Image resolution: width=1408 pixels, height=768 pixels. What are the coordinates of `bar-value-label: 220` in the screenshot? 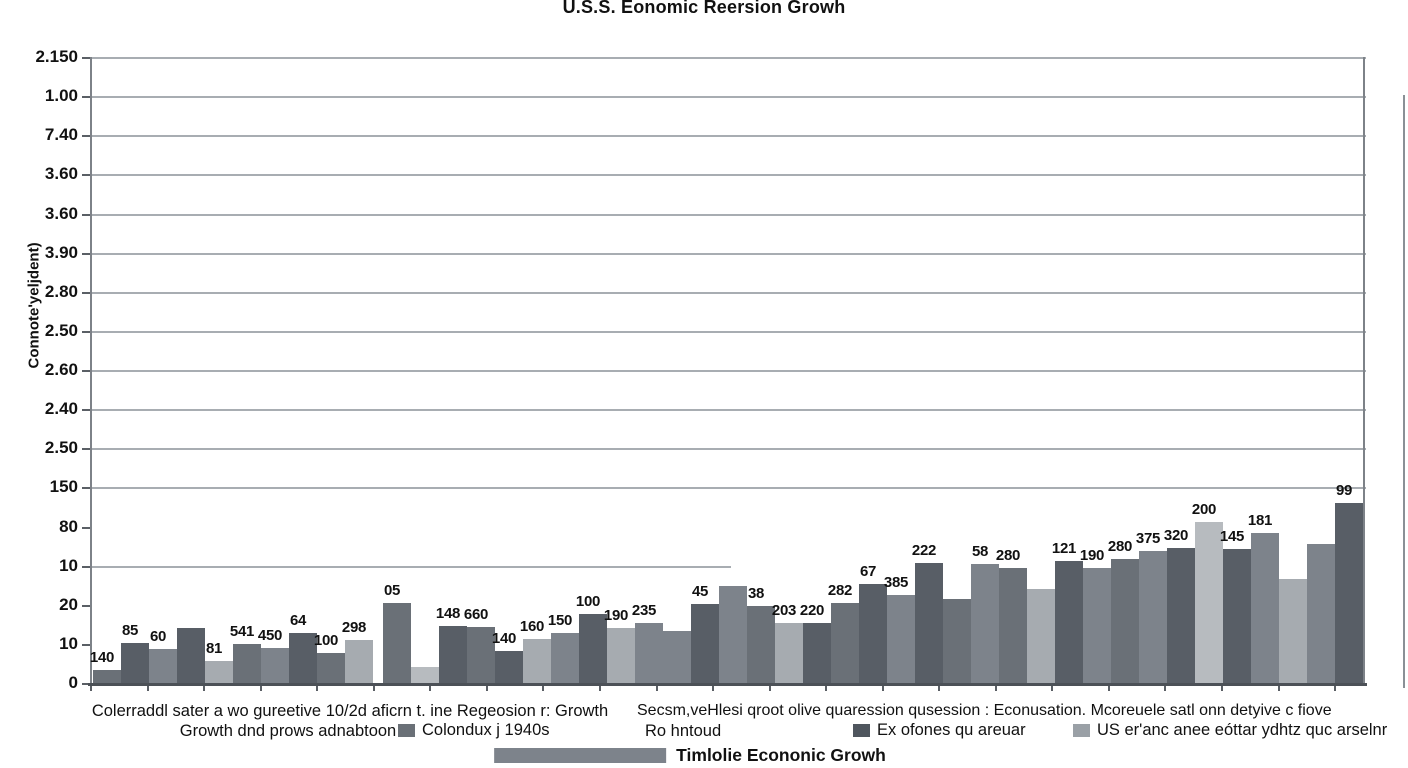 It's located at (812, 610).